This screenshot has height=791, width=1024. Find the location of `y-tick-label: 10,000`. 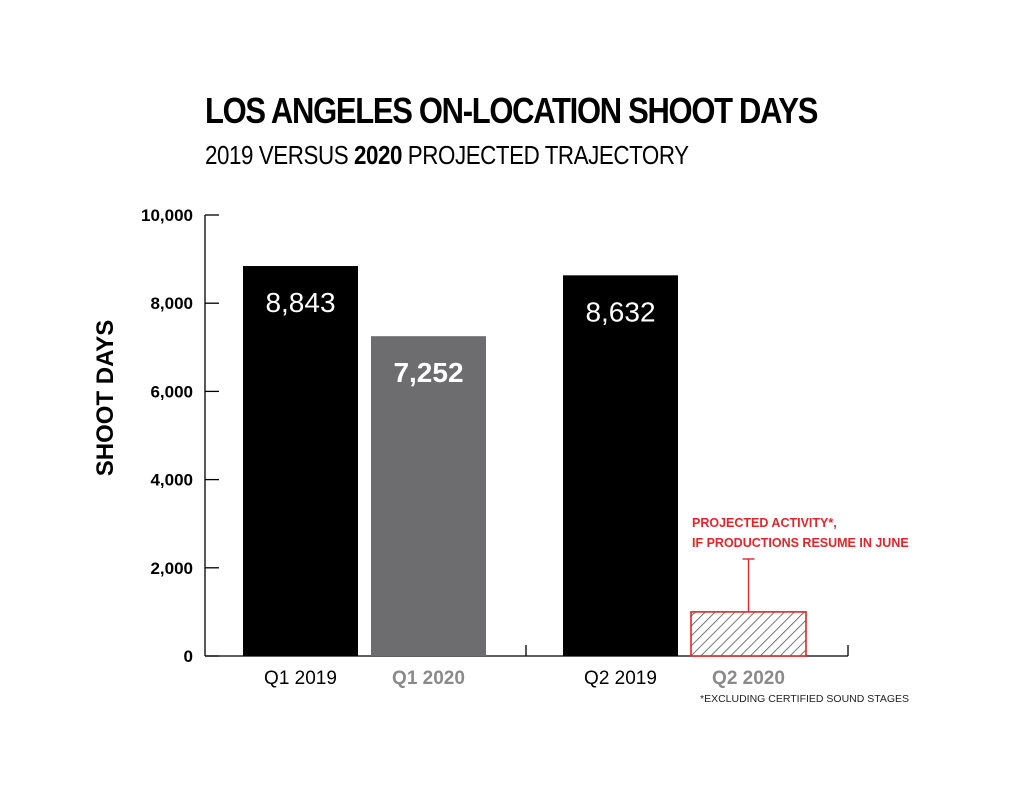

y-tick-label: 10,000 is located at coordinates (167, 215).